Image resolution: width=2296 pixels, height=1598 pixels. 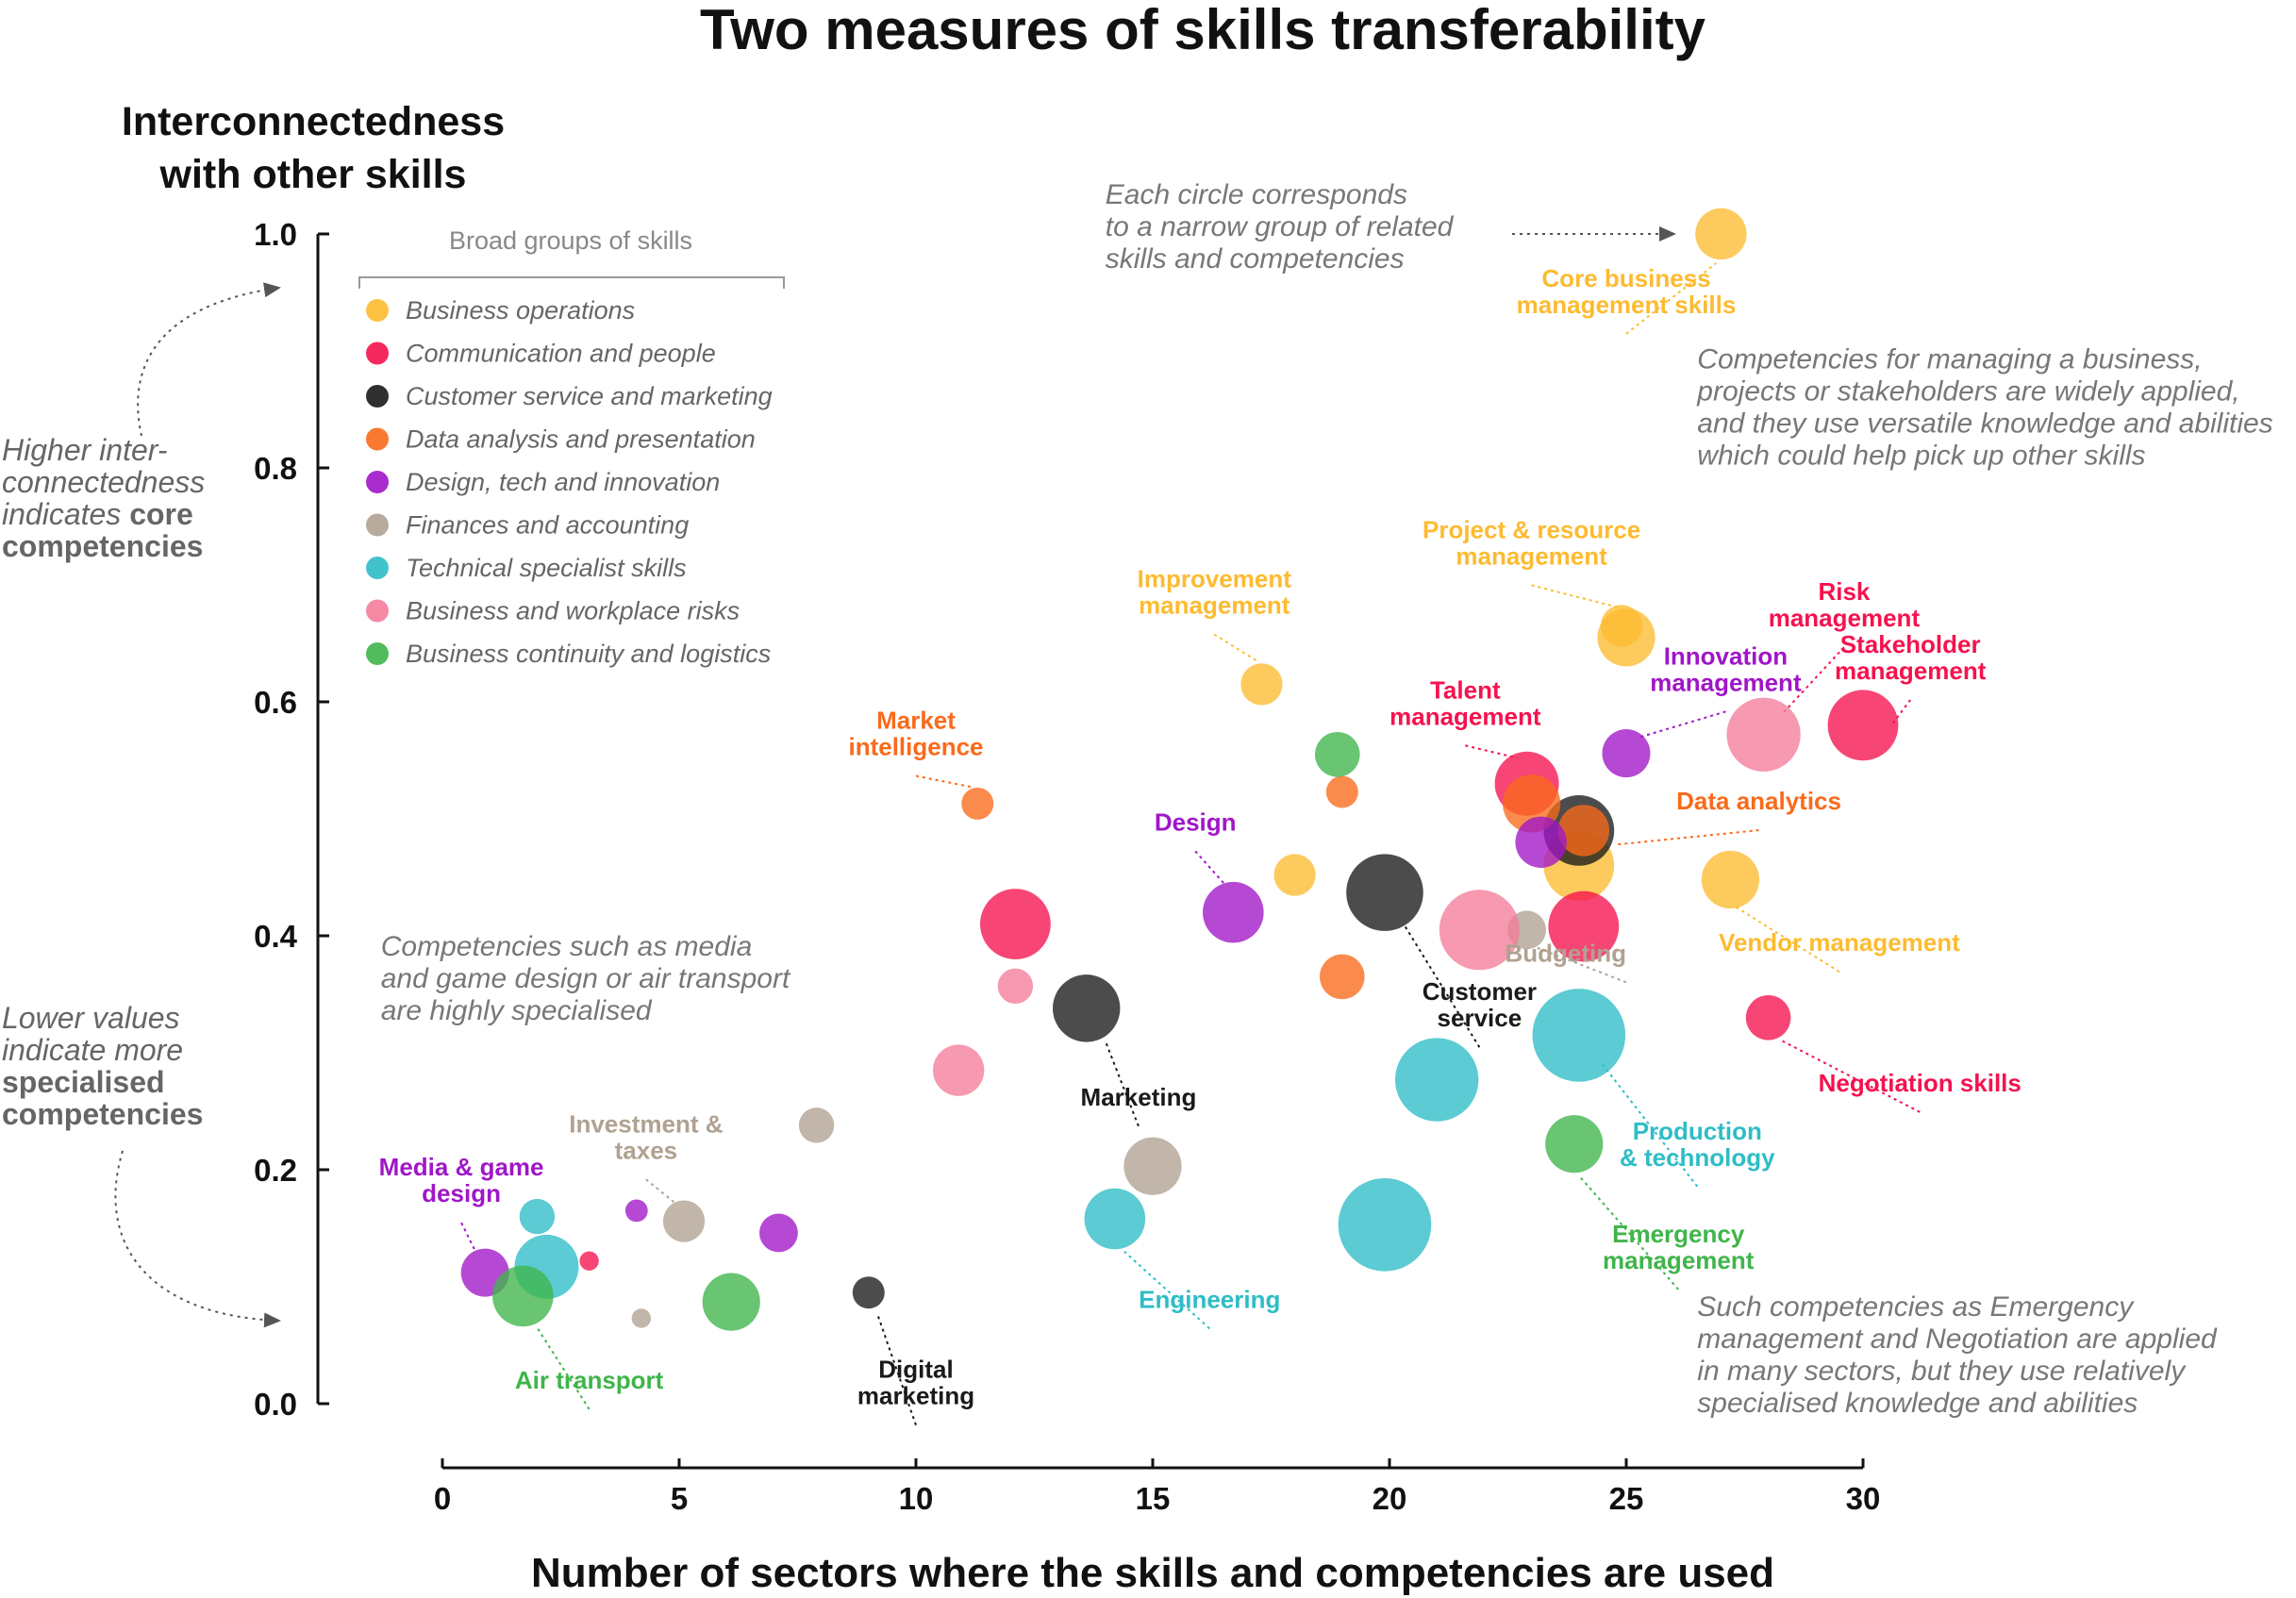 I want to click on point-label: Risk management, so click(x=1845, y=604).